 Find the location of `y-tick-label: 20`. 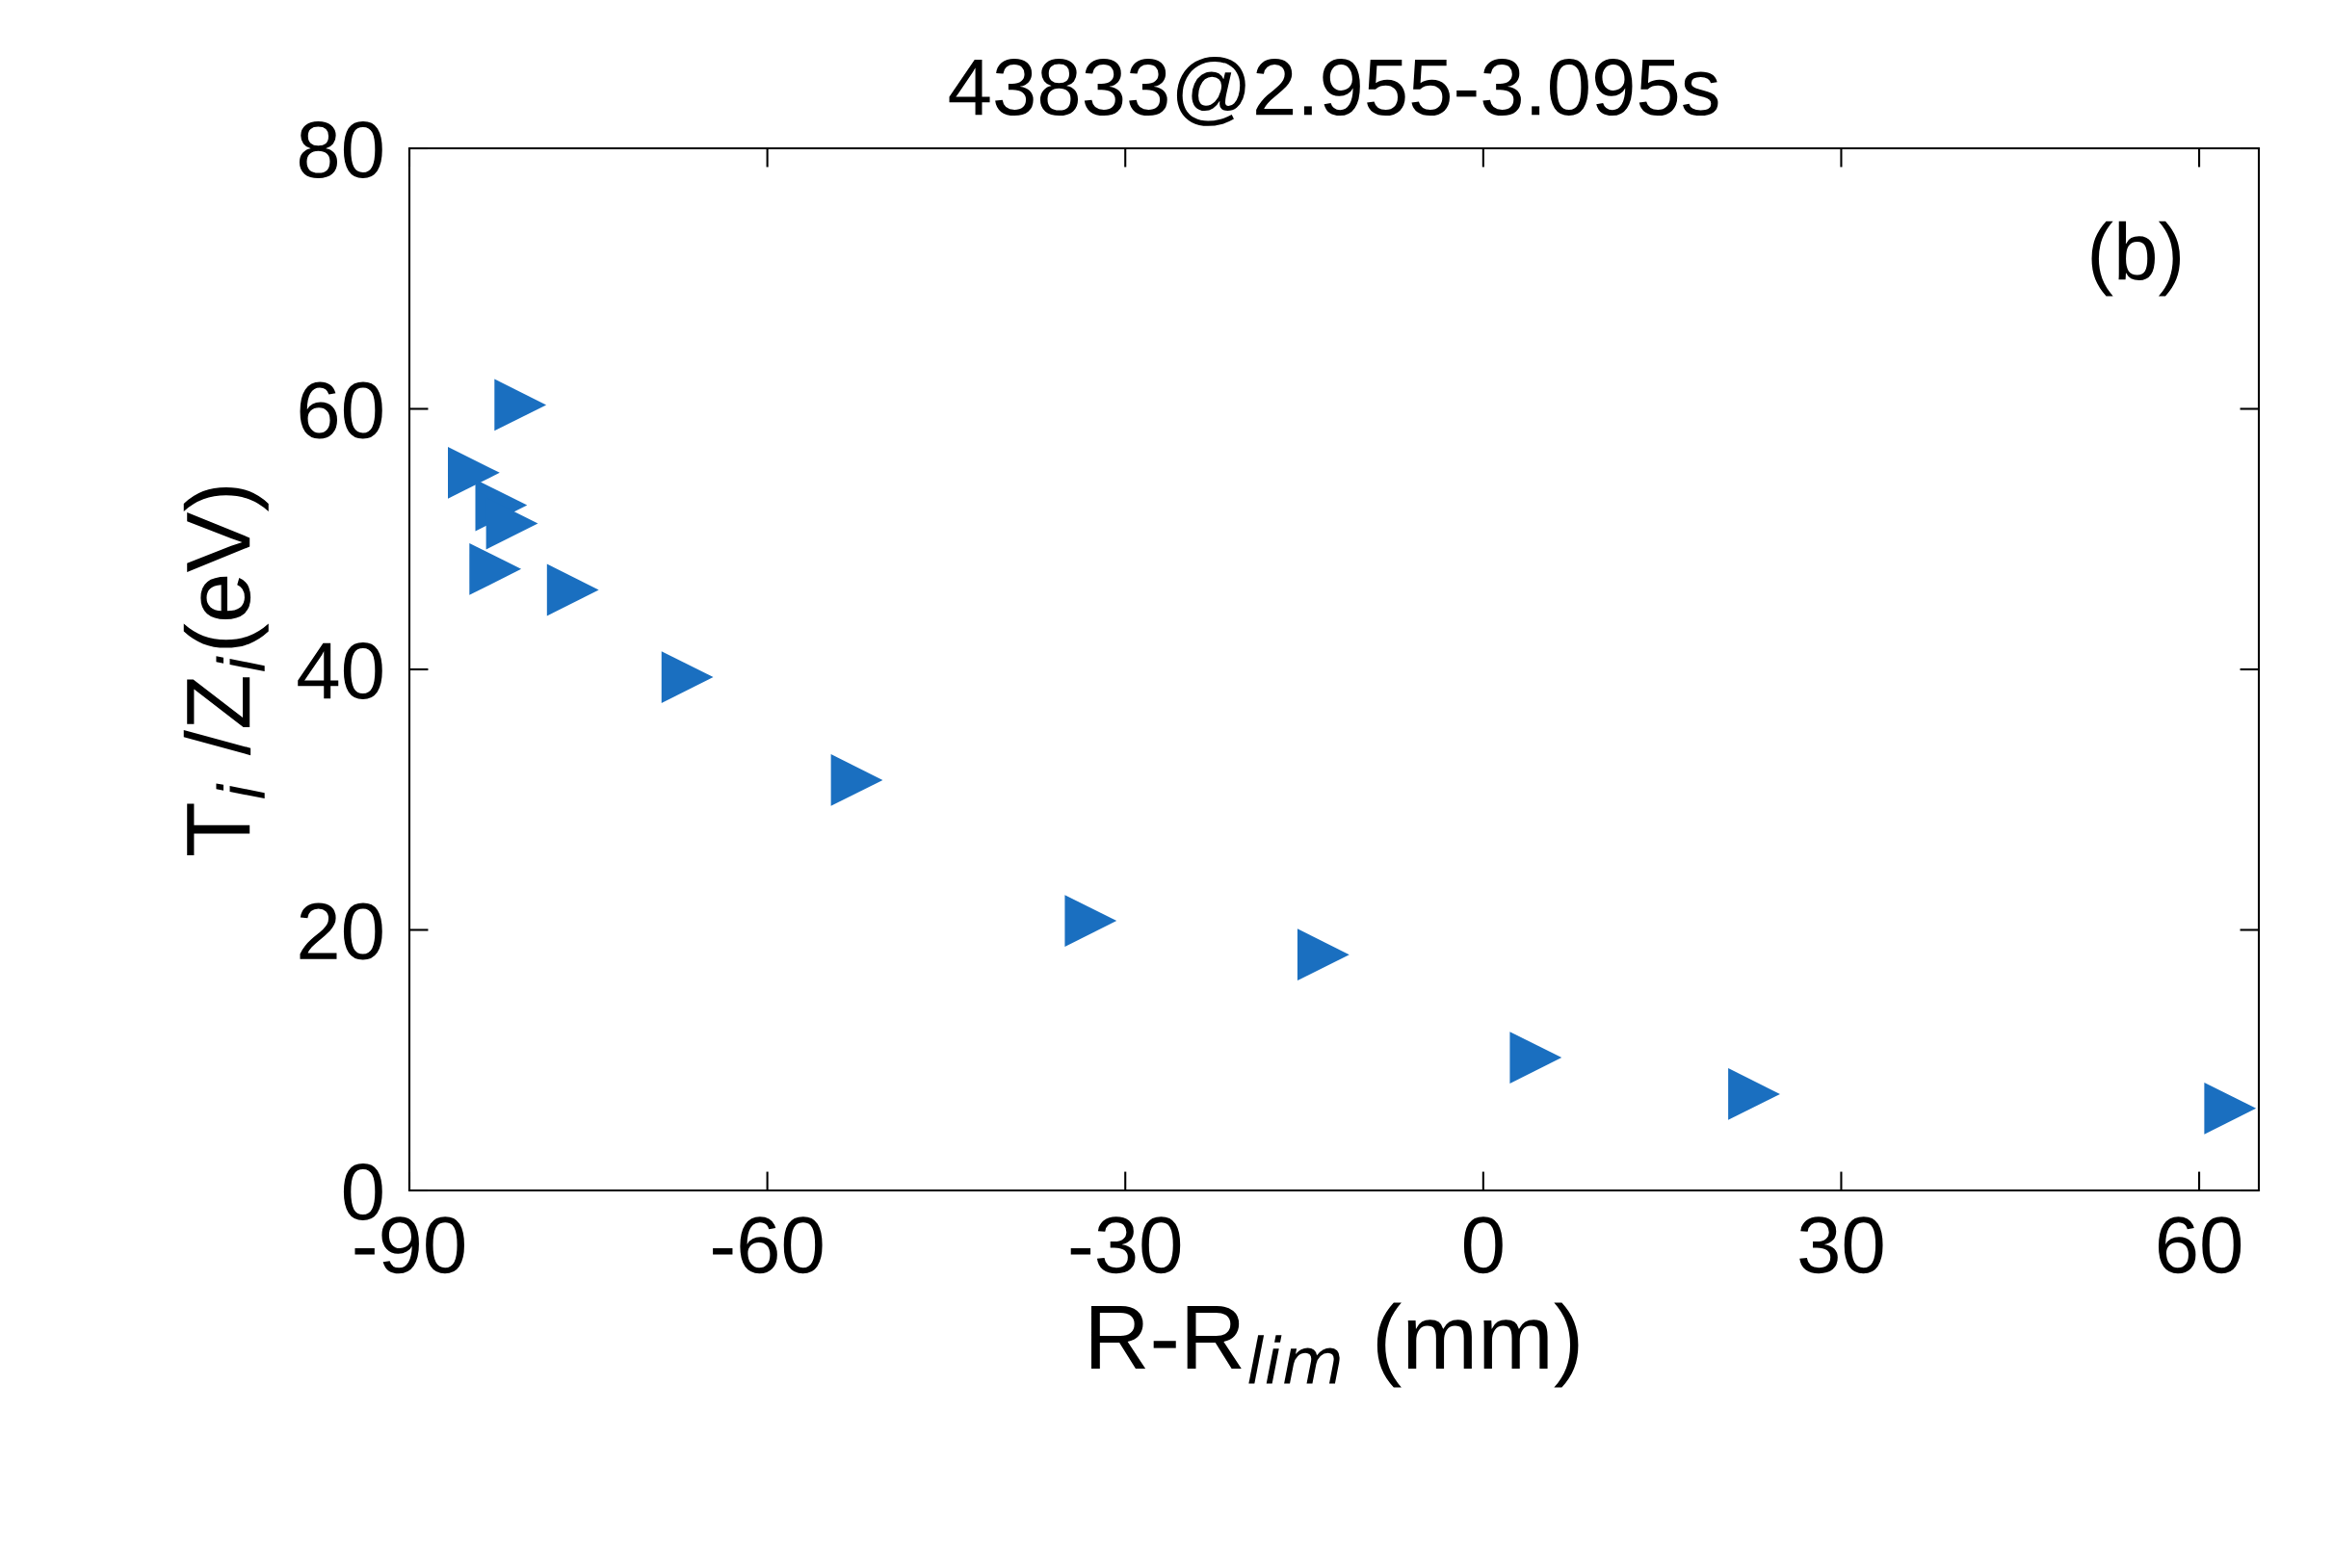

y-tick-label: 20 is located at coordinates (341, 931).